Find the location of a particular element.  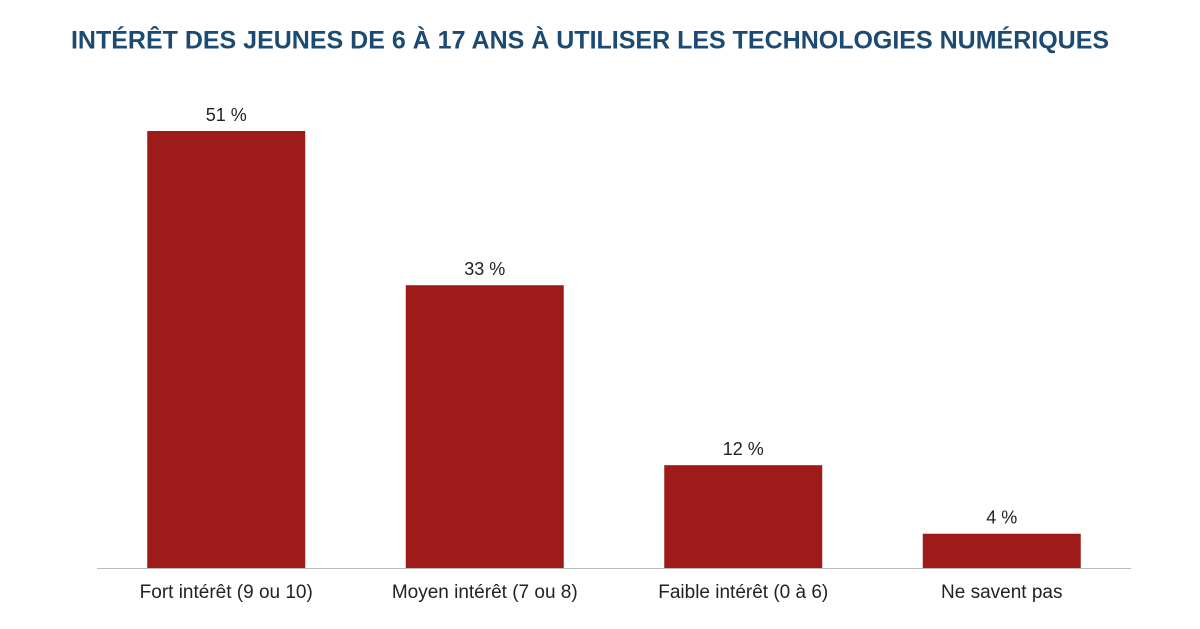

x-tick-label: Faible intérêt (0 à 6) is located at coordinates (743, 592).